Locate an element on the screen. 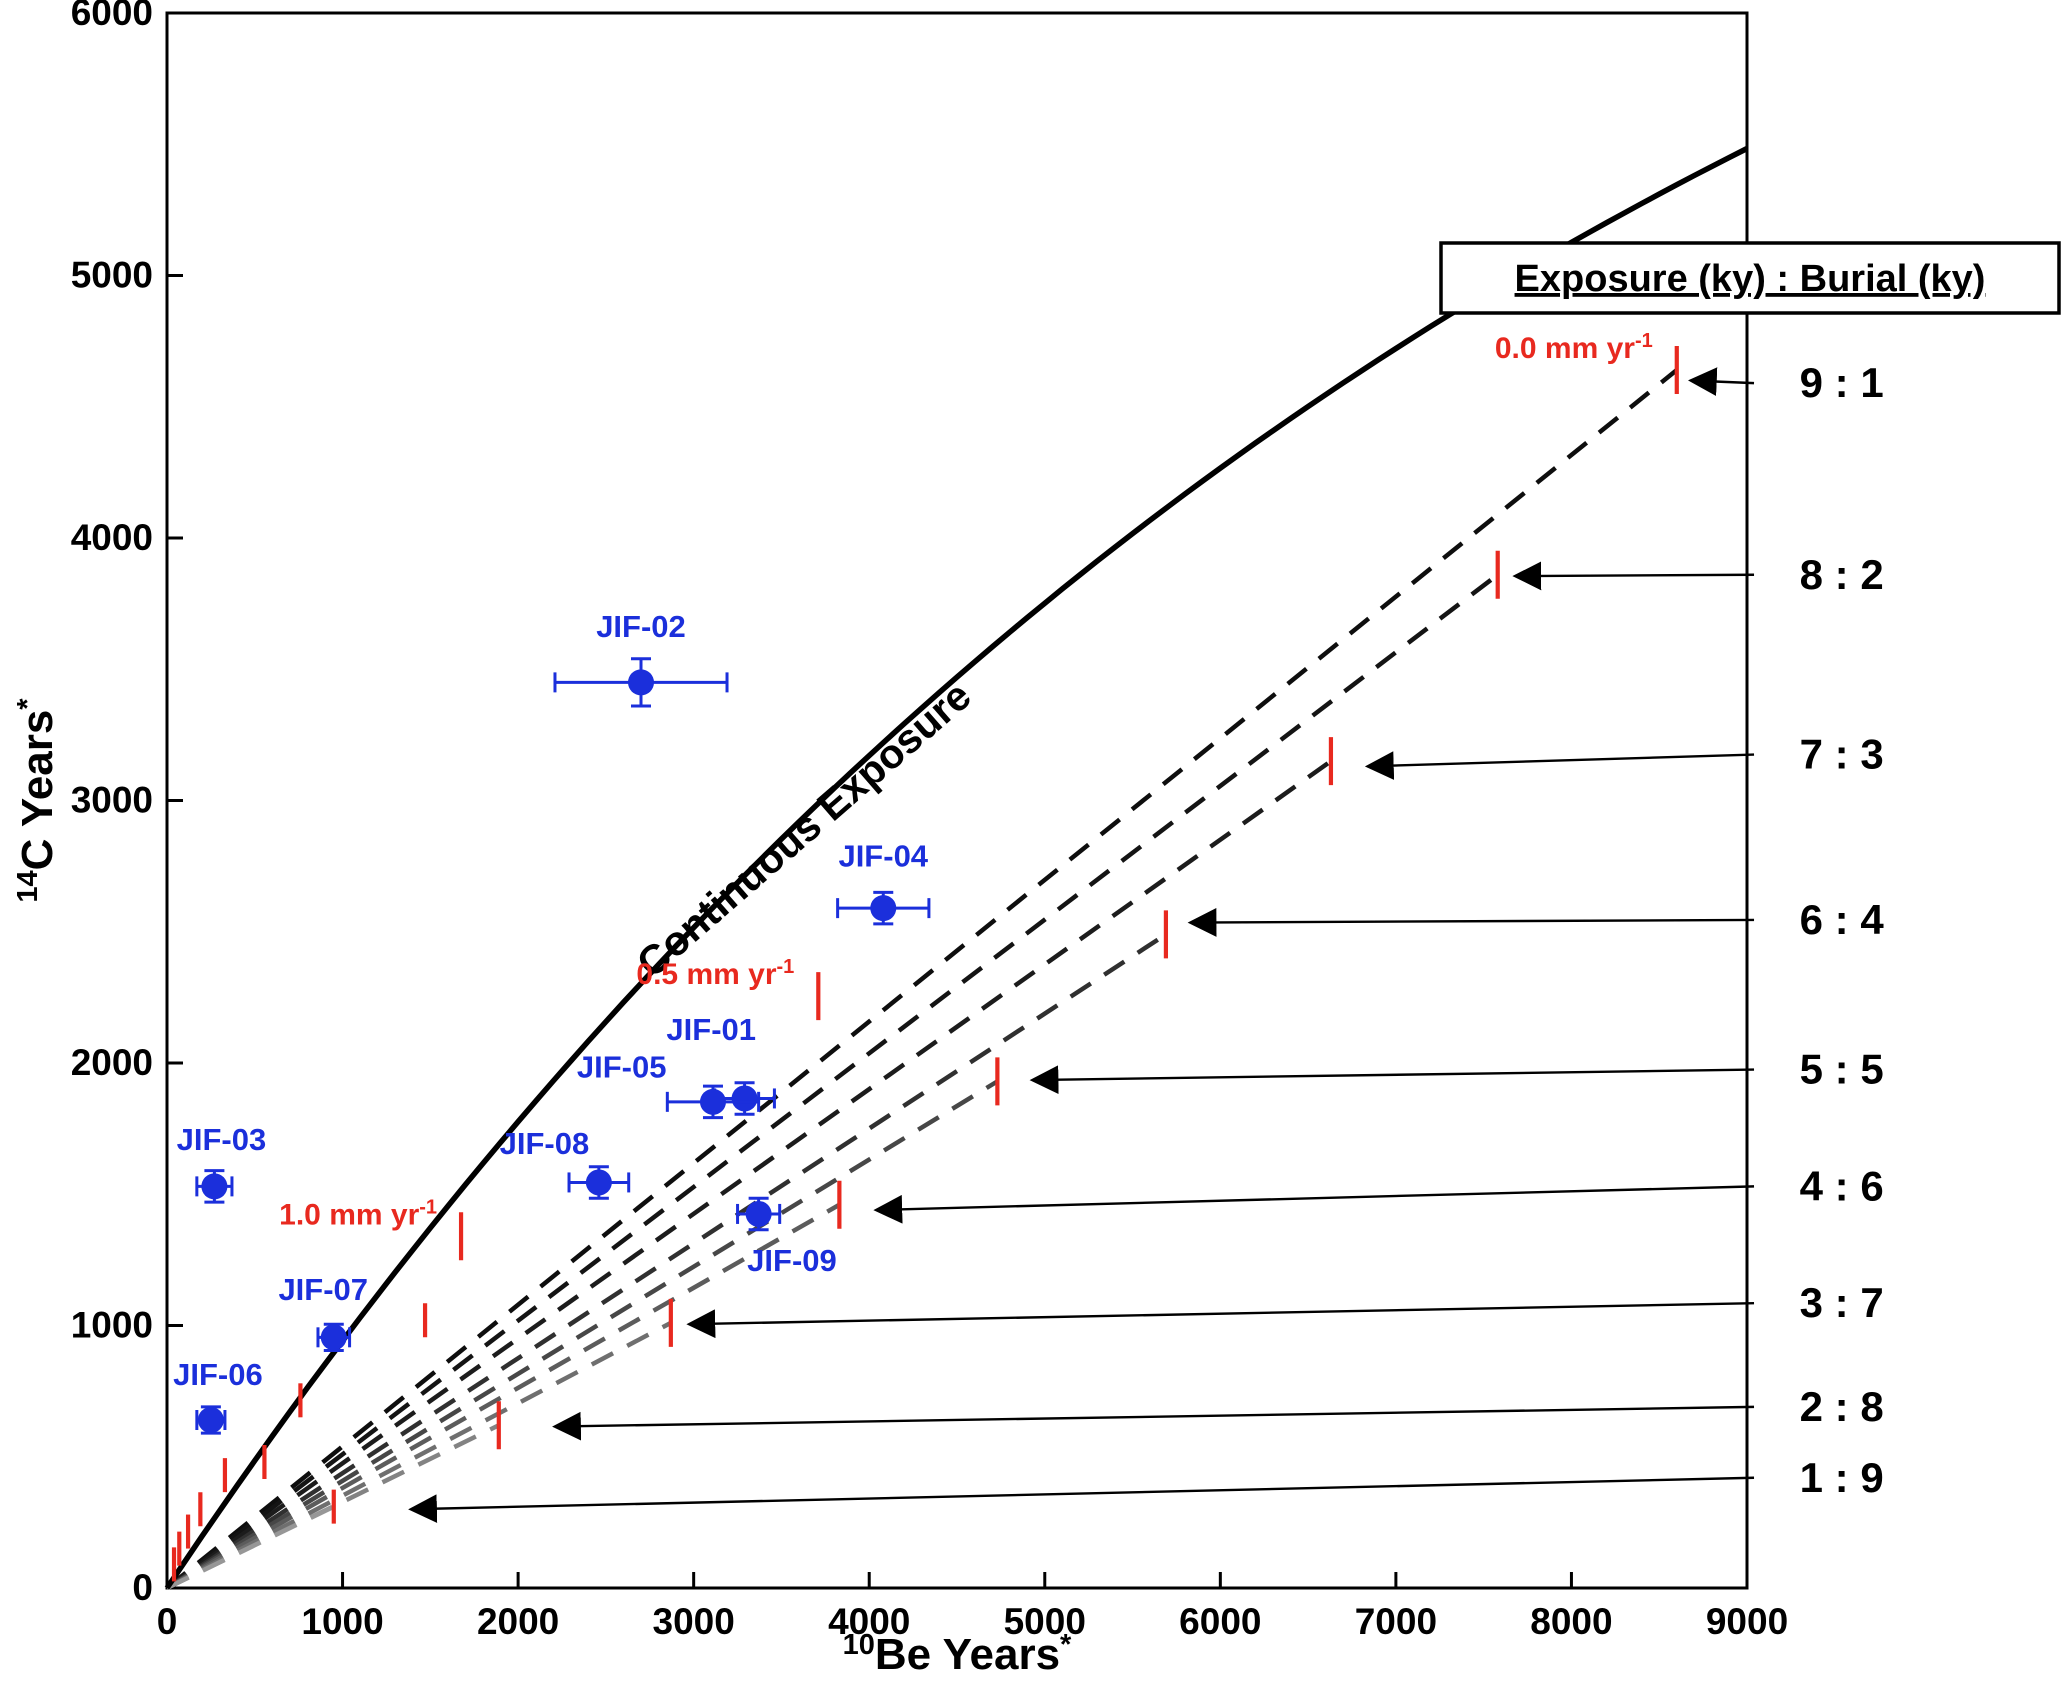  x-axis-label: 10Be Years* is located at coordinates (957, 1654).